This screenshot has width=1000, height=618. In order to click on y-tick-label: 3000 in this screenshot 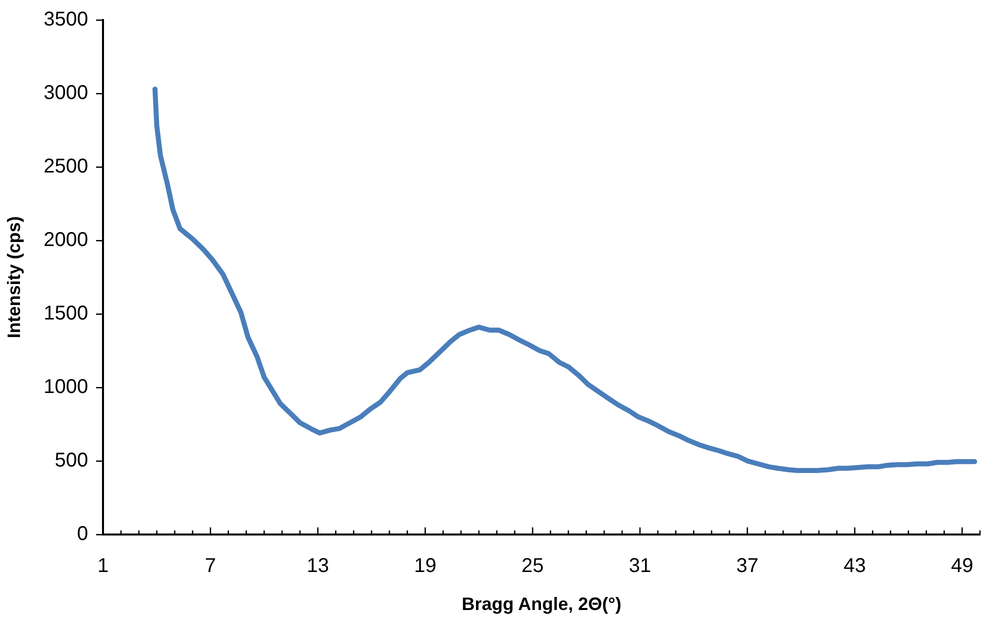, I will do `click(66, 93)`.